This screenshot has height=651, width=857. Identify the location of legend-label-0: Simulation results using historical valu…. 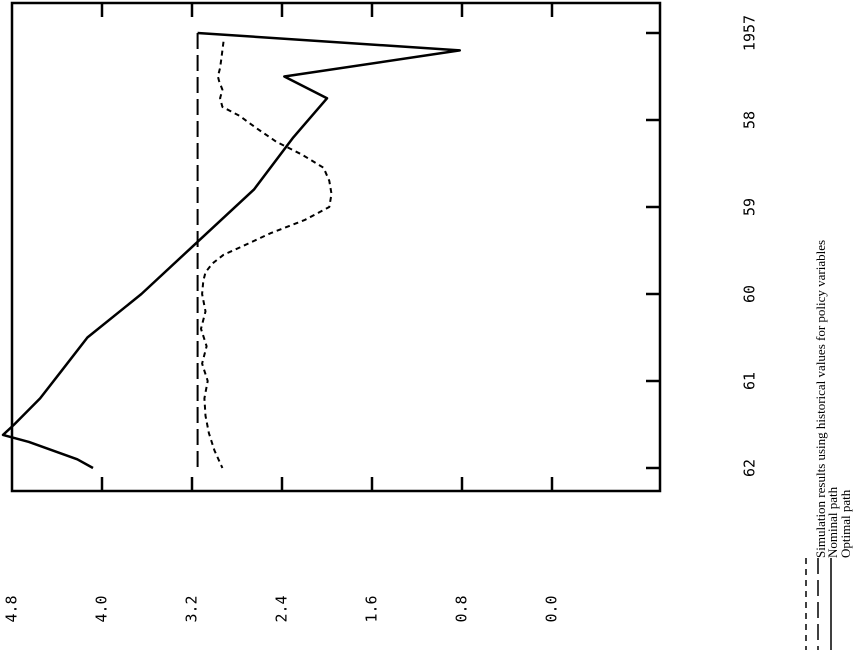
(820, 399).